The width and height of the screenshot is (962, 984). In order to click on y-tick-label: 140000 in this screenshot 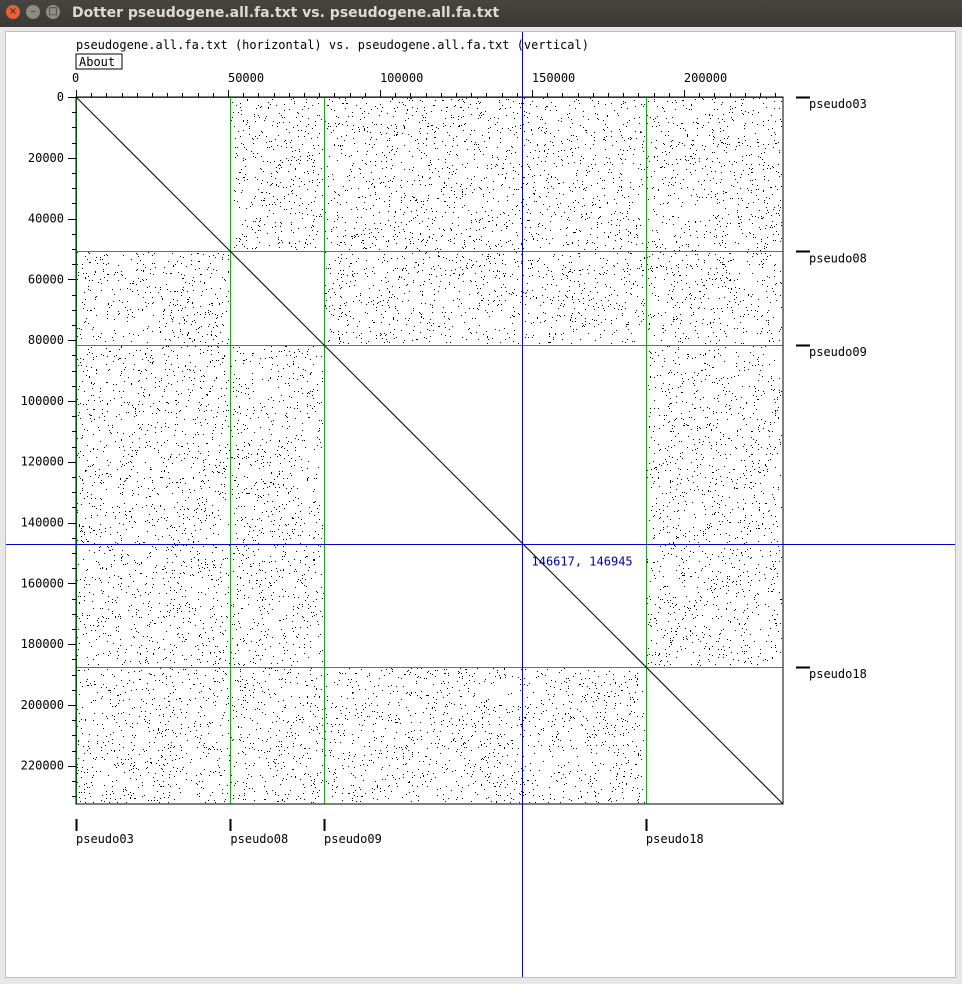, I will do `click(42, 523)`.